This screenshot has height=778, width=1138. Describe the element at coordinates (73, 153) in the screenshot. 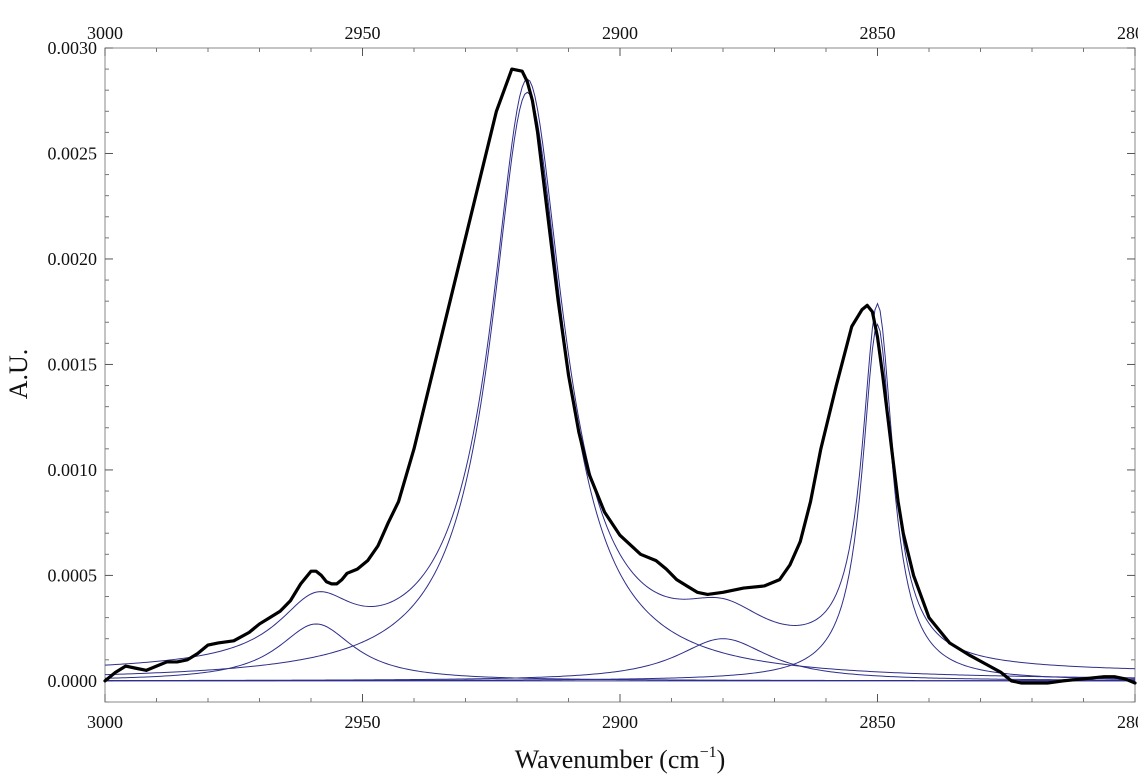

I see `y-tick-label: 0.0025` at that location.